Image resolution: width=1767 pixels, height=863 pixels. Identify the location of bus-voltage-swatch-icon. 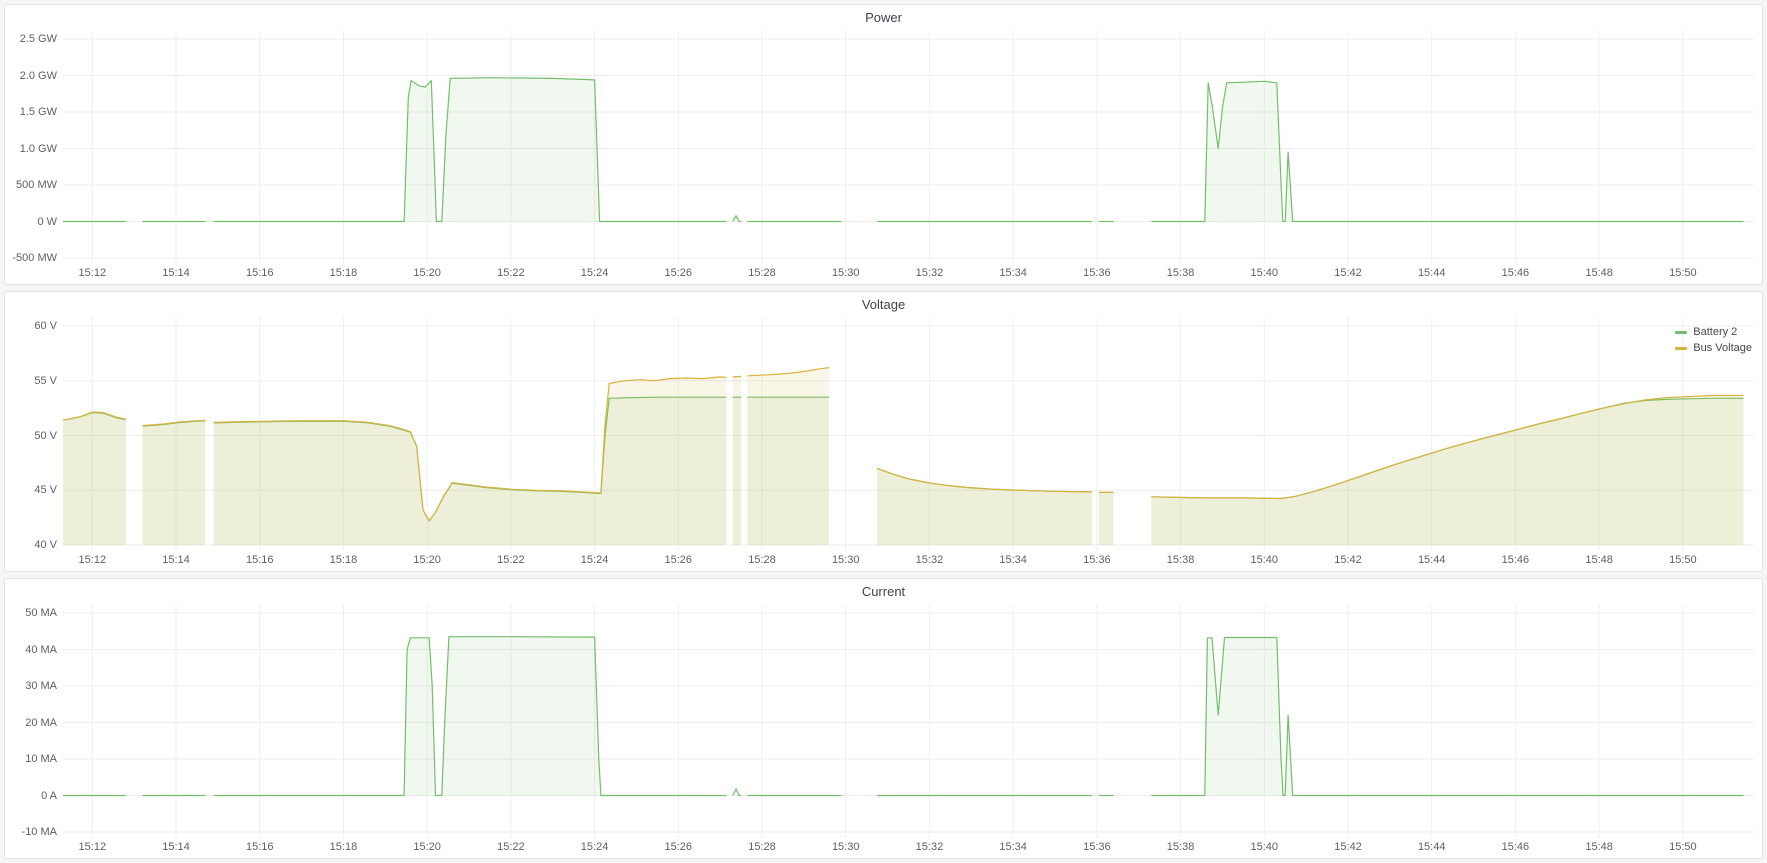
(1681, 348).